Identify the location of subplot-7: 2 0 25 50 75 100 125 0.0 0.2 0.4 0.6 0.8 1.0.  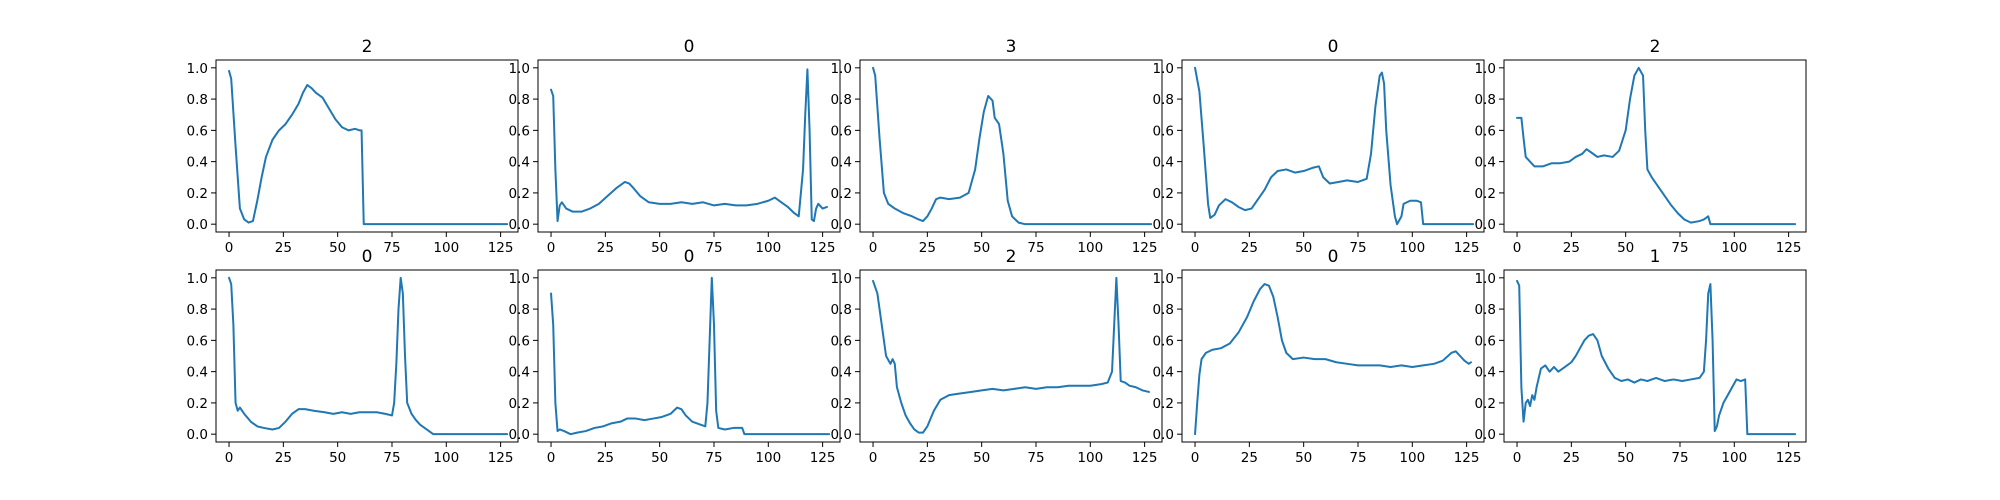
(997, 356).